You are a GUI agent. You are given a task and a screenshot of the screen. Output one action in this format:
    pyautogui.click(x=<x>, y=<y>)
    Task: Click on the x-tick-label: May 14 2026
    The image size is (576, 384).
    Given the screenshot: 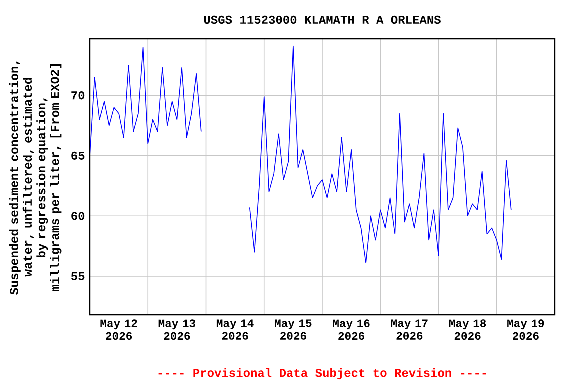 What is the action you would take?
    pyautogui.click(x=235, y=330)
    